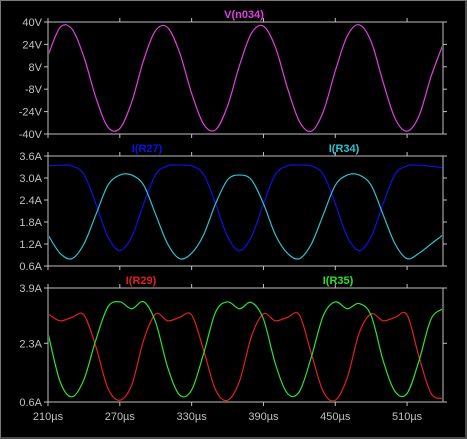 Image resolution: width=467 pixels, height=439 pixels. I want to click on y-tick-label: 2.4A, so click(30, 201).